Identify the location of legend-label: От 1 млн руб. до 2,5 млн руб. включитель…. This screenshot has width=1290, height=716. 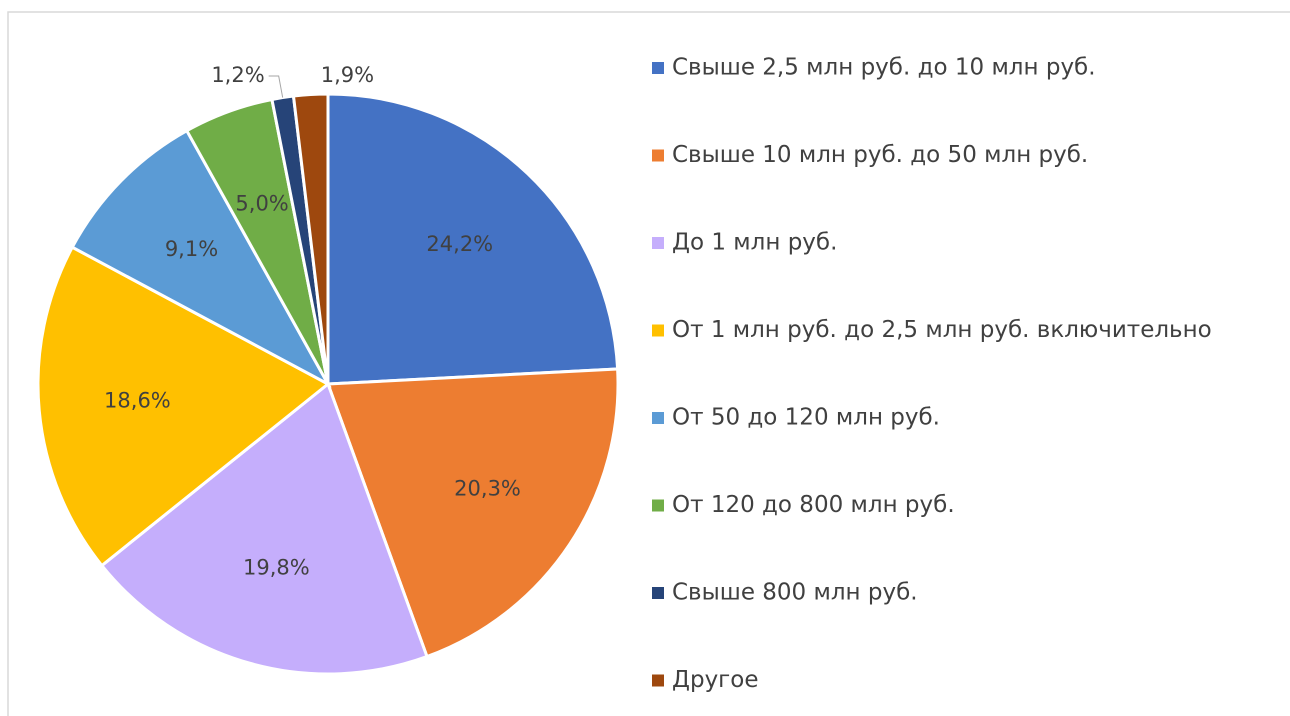
(942, 330).